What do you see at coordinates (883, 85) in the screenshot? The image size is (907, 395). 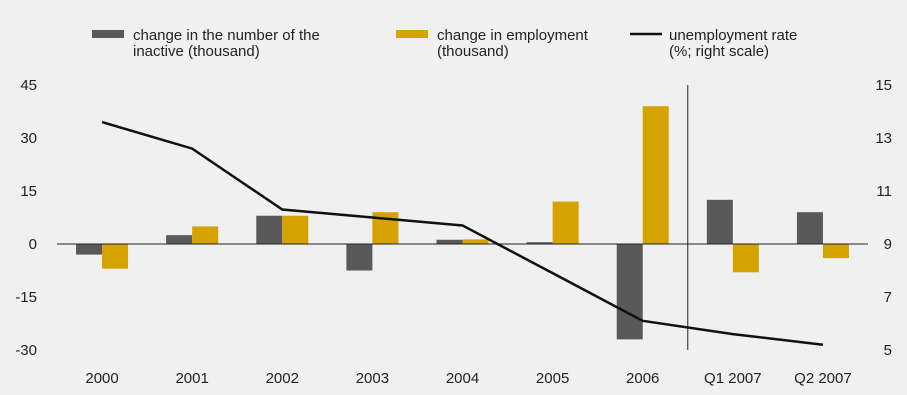 I see `right-tick-label: 15` at bounding box center [883, 85].